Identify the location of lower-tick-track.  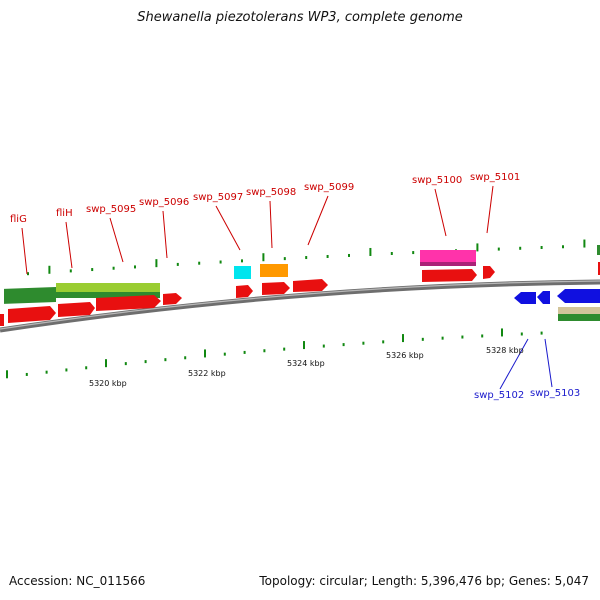
(274, 353).